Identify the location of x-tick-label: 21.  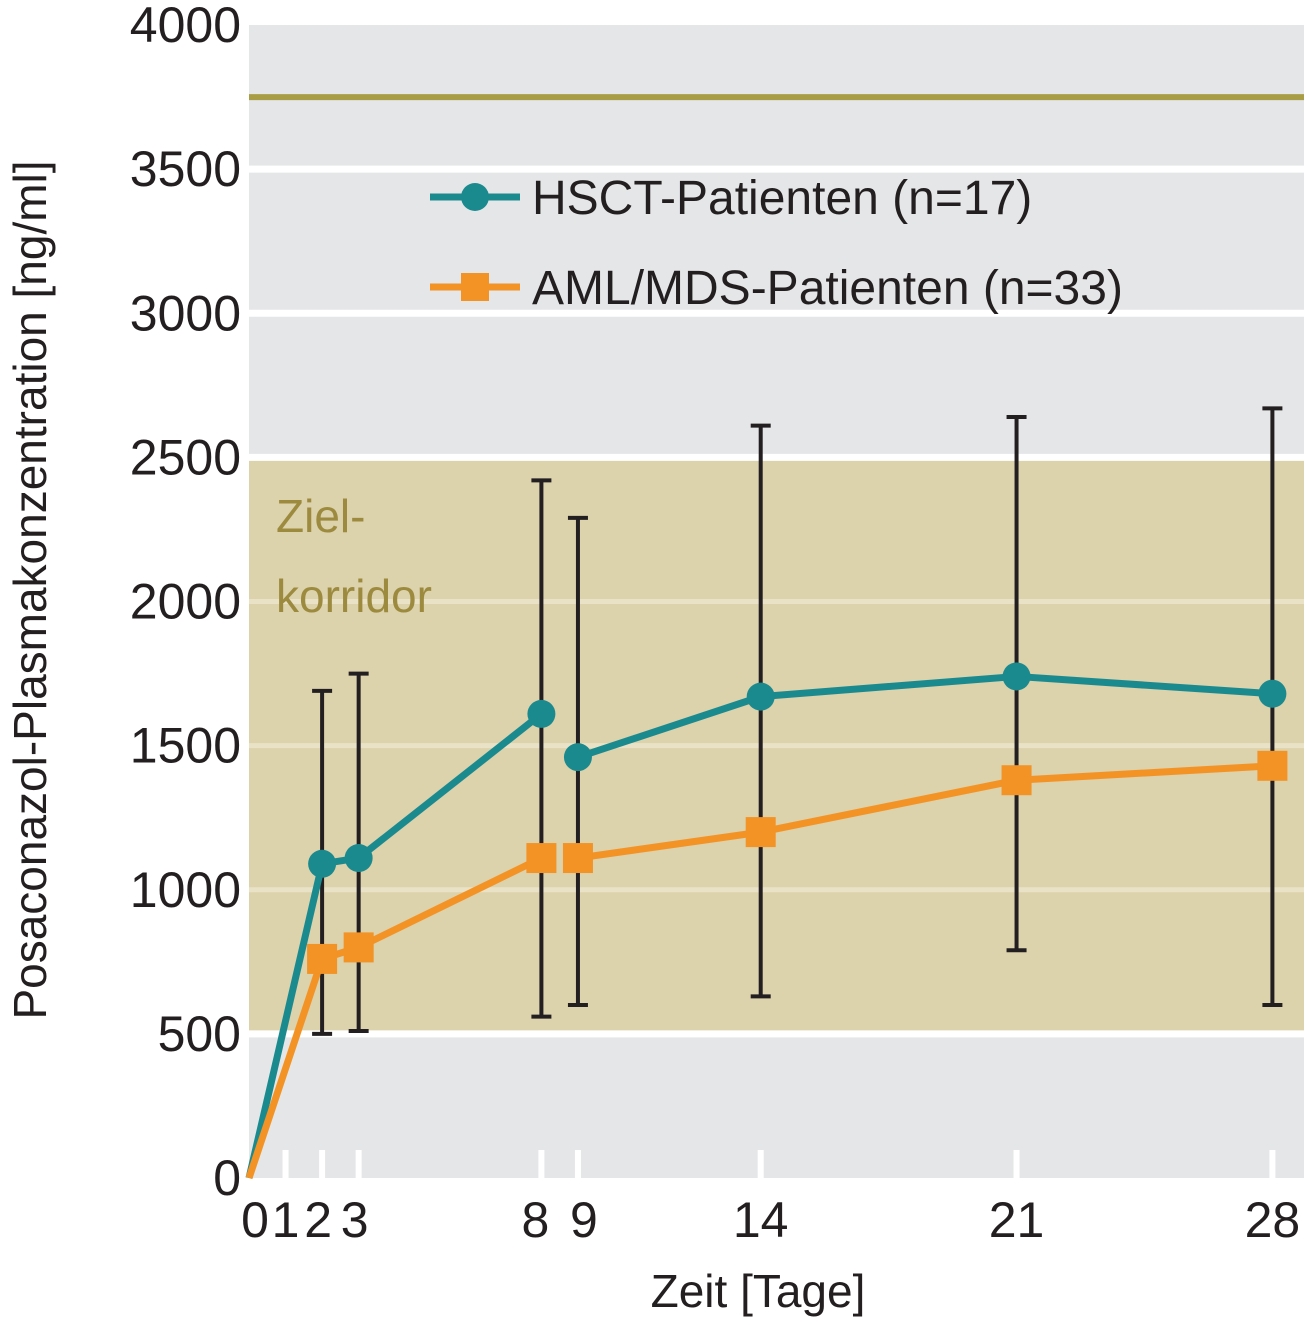
(1017, 1220).